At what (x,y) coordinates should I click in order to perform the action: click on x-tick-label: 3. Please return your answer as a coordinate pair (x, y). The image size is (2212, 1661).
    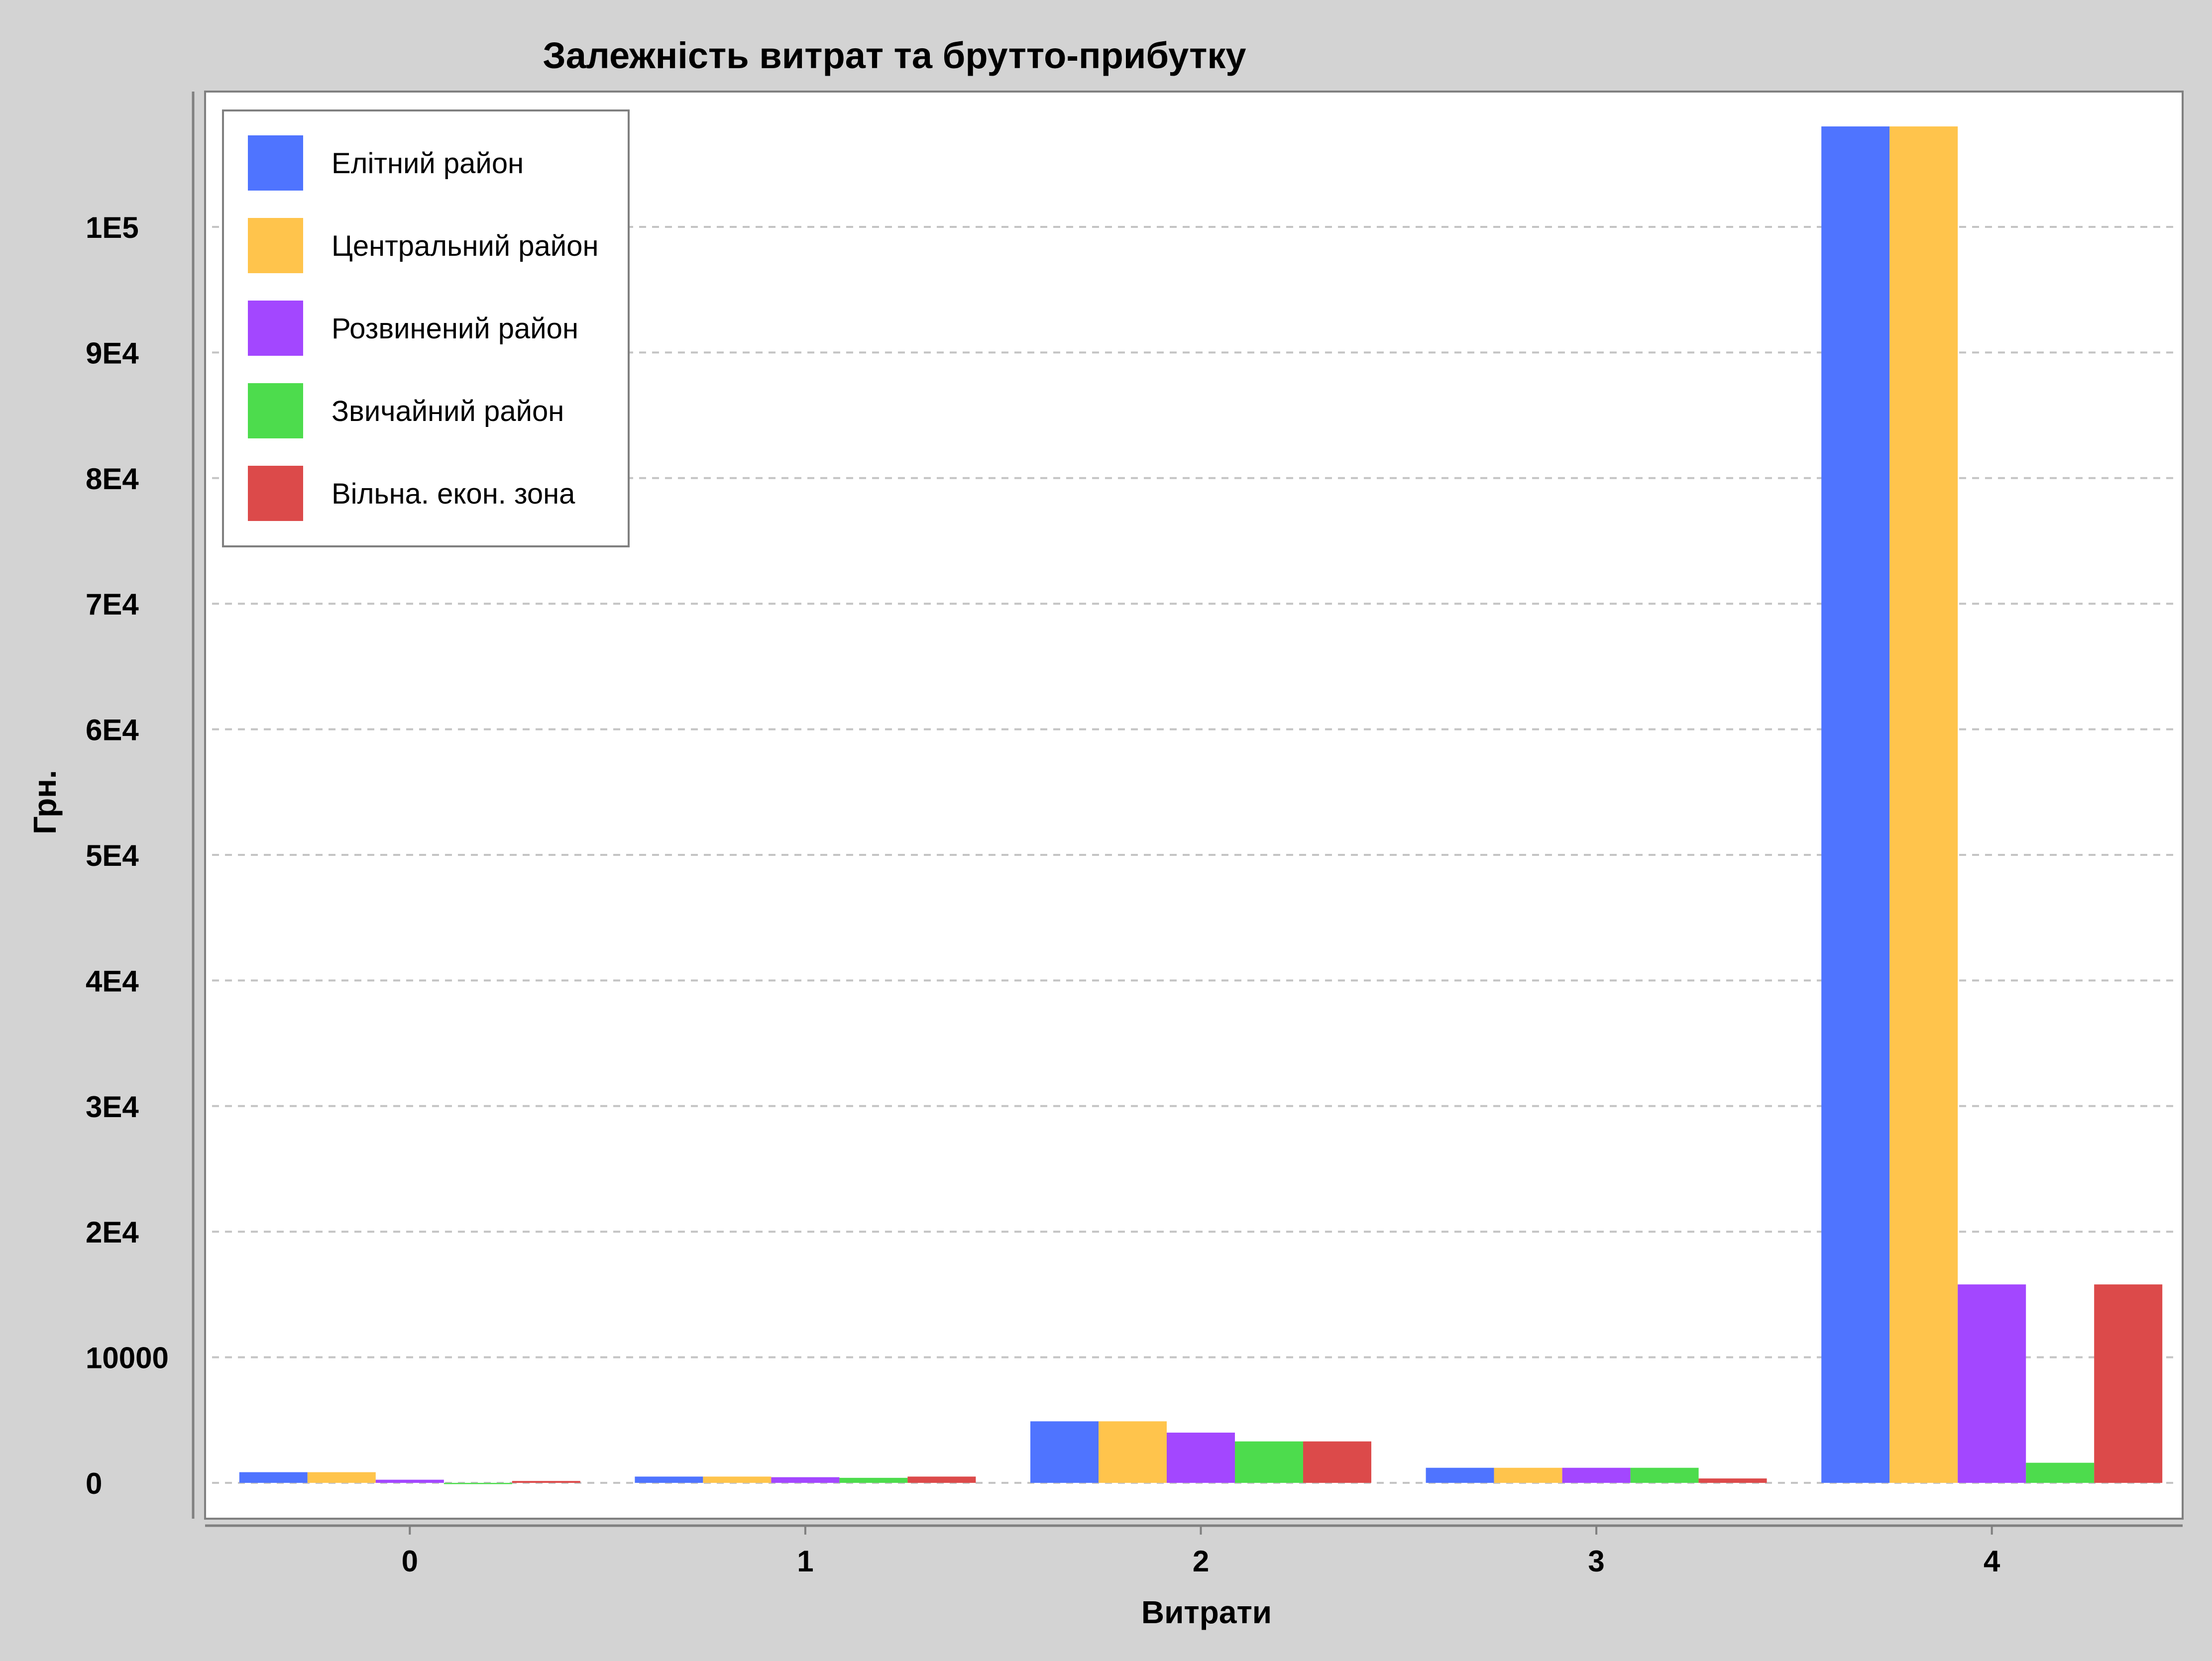
    Looking at the image, I should click on (1596, 1561).